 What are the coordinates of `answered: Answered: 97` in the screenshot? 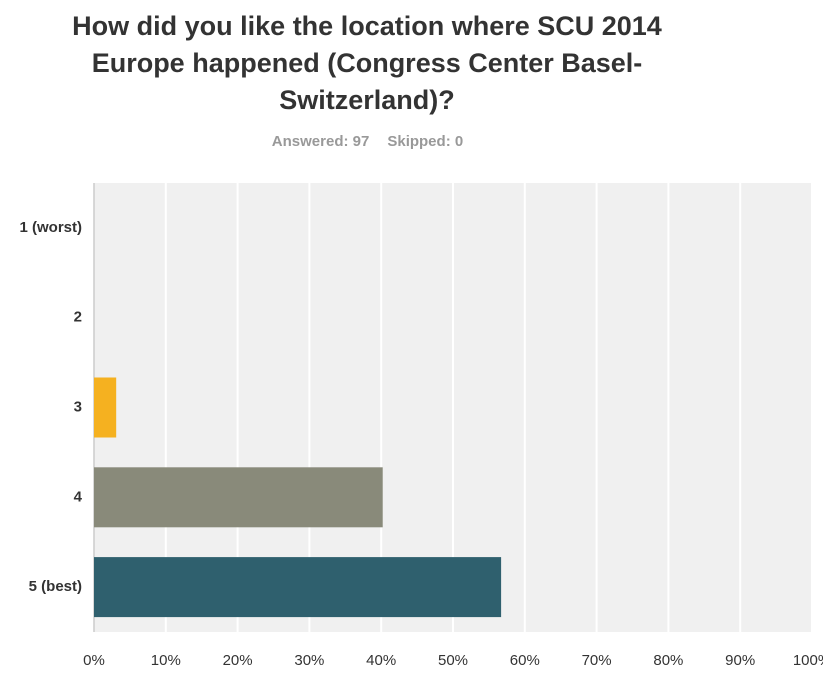 It's located at (320, 141).